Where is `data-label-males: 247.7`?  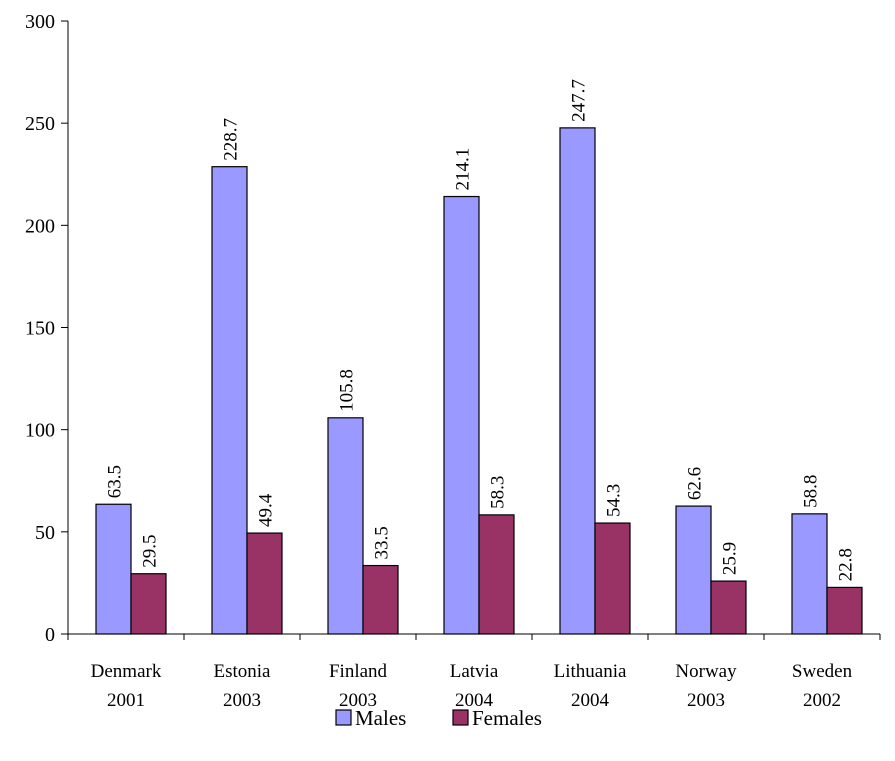
data-label-males: 247.7 is located at coordinates (579, 100).